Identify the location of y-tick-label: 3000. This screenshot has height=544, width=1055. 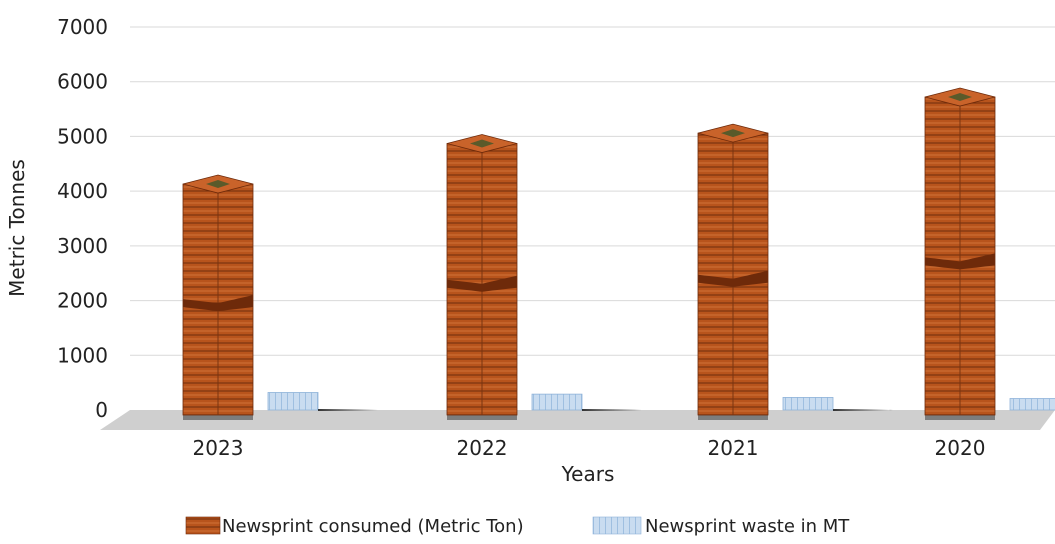
(82, 246).